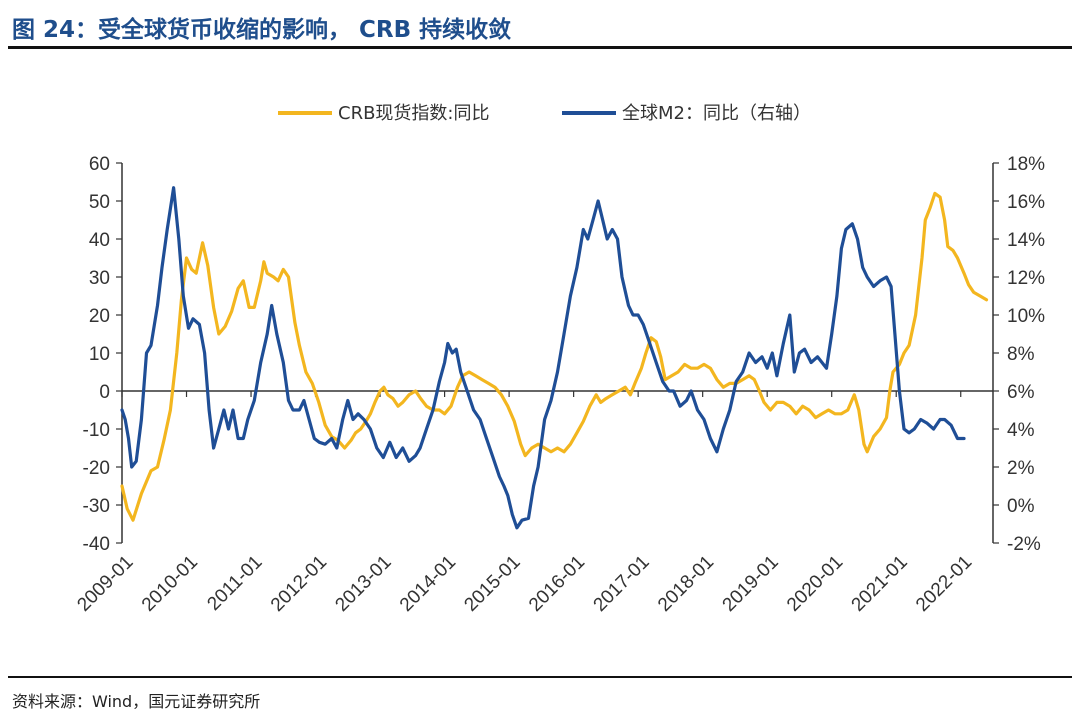  Describe the element at coordinates (1026, 164) in the screenshot. I see `right-tick-label: 18%` at that location.